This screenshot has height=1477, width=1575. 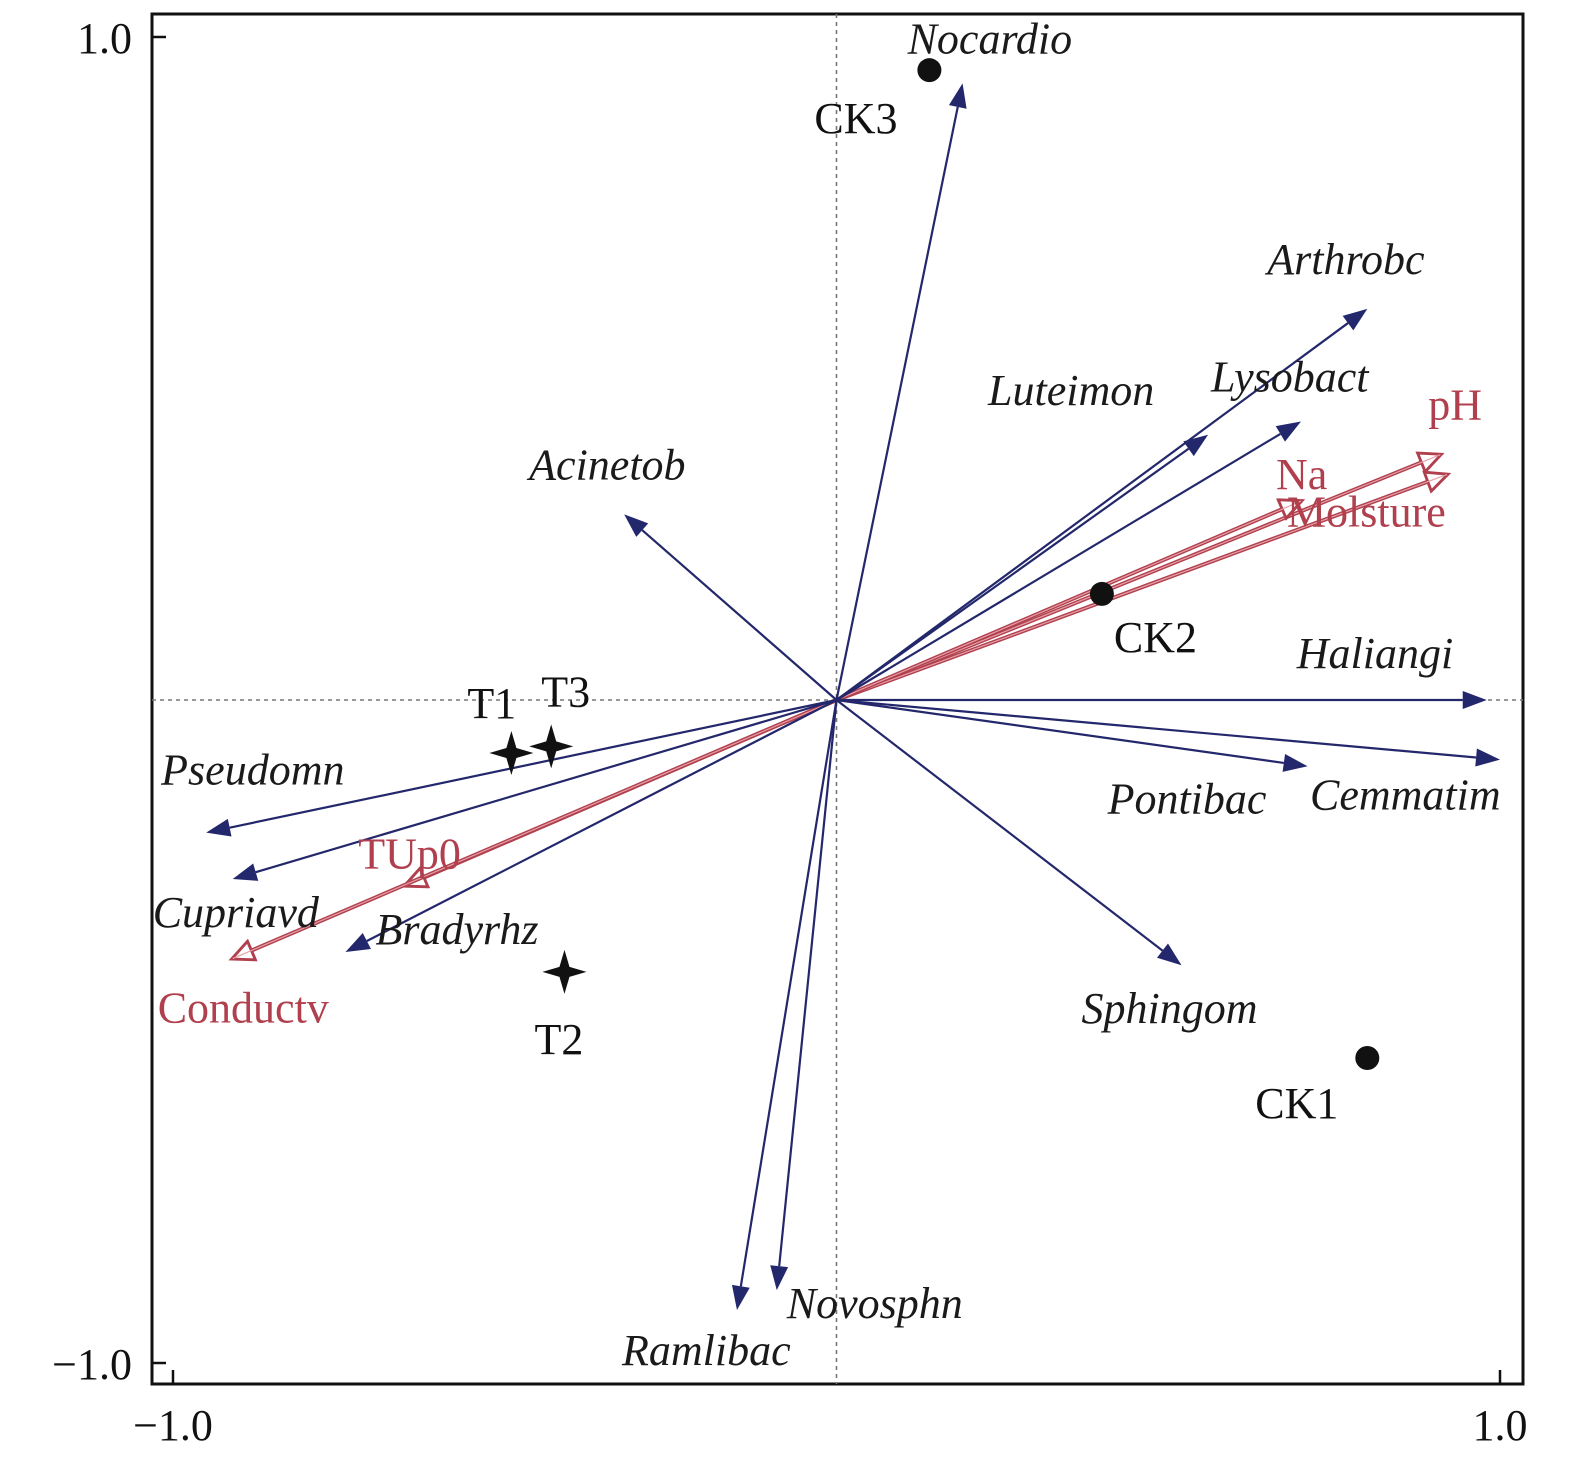 I want to click on species-arrow-arthrobc, so click(x=1092, y=511).